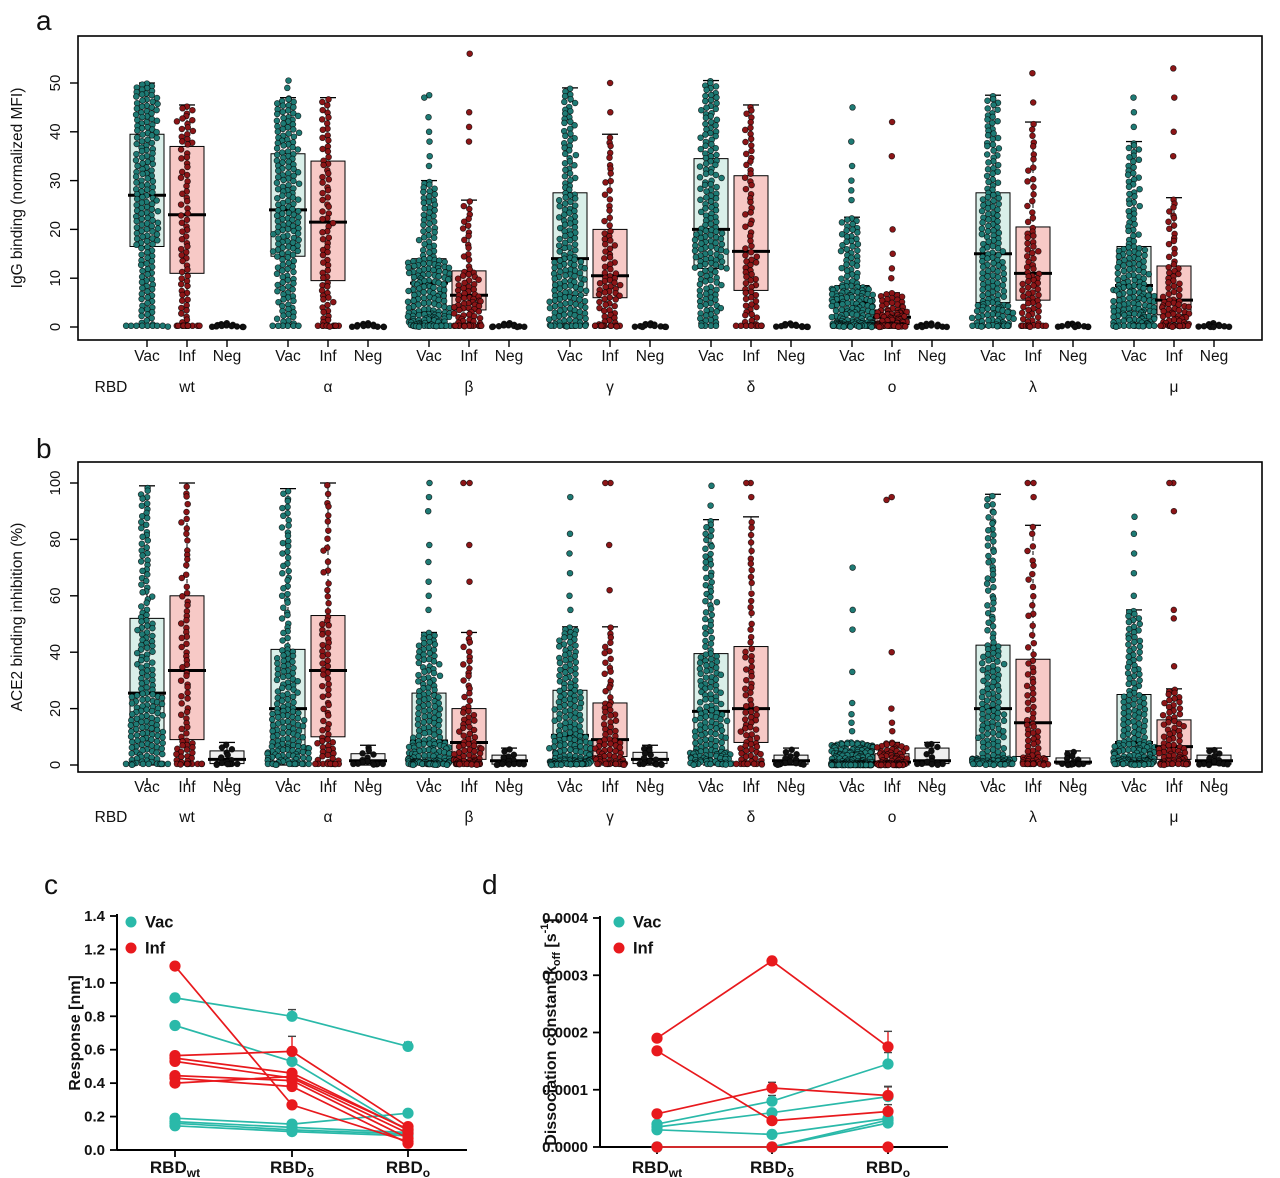 Image resolution: width=1280 pixels, height=1178 pixels. Describe the element at coordinates (888, 1168) in the screenshot. I see `x-tick-label: RBDo` at that location.